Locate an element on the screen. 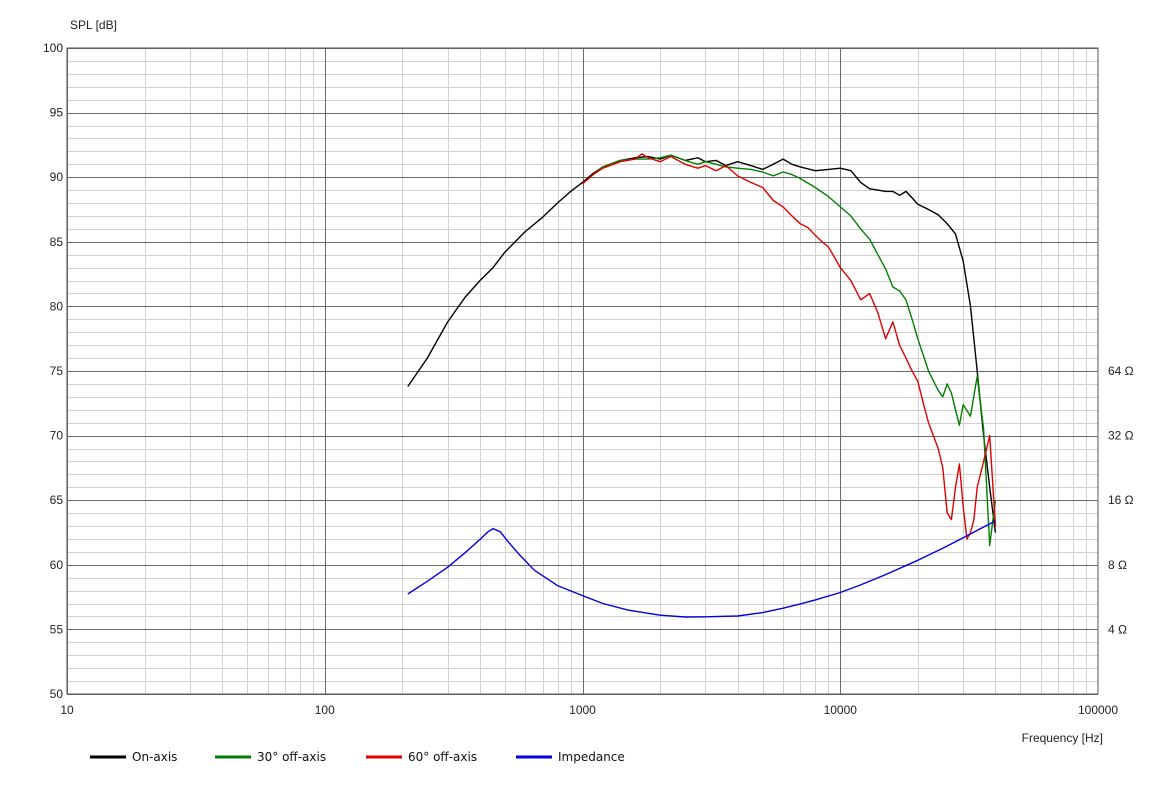 This screenshot has height=792, width=1160. y2-tick-label: 16 Ω is located at coordinates (1121, 500).